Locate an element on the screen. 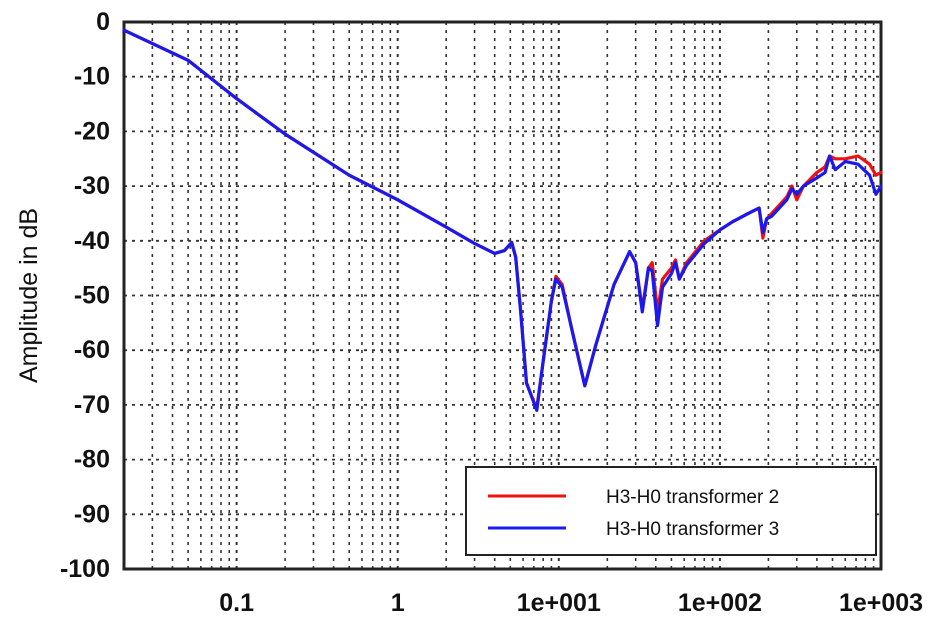 The height and width of the screenshot is (625, 951). y-tick-label: -90 is located at coordinates (92, 514).